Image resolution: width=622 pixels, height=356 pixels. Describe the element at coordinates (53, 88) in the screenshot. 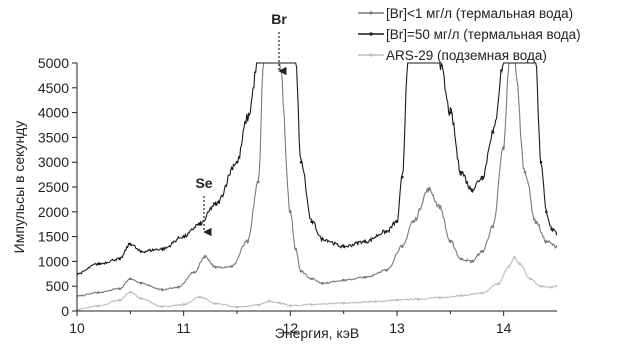

I see `y-tick-label: 4500` at that location.